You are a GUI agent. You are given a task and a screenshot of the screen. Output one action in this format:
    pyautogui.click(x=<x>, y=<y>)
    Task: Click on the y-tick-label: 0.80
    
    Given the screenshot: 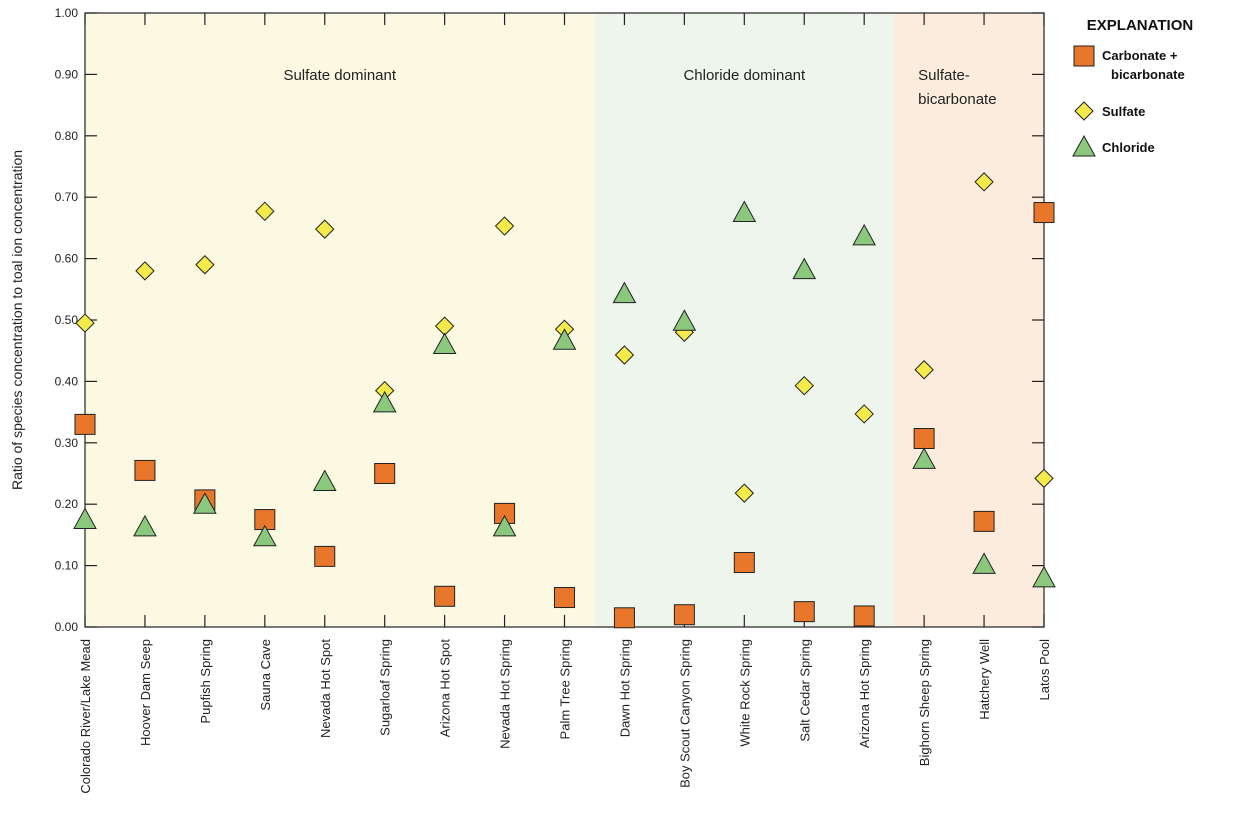 What is the action you would take?
    pyautogui.click(x=67, y=136)
    